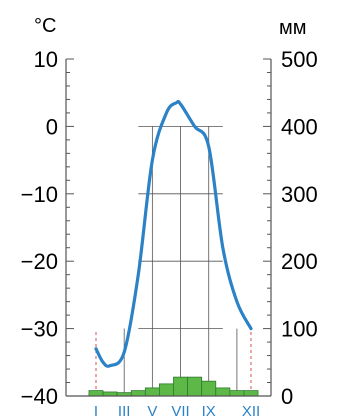 This screenshot has height=419, width=345. I want to click on precipitation-bars, so click(173, 386).